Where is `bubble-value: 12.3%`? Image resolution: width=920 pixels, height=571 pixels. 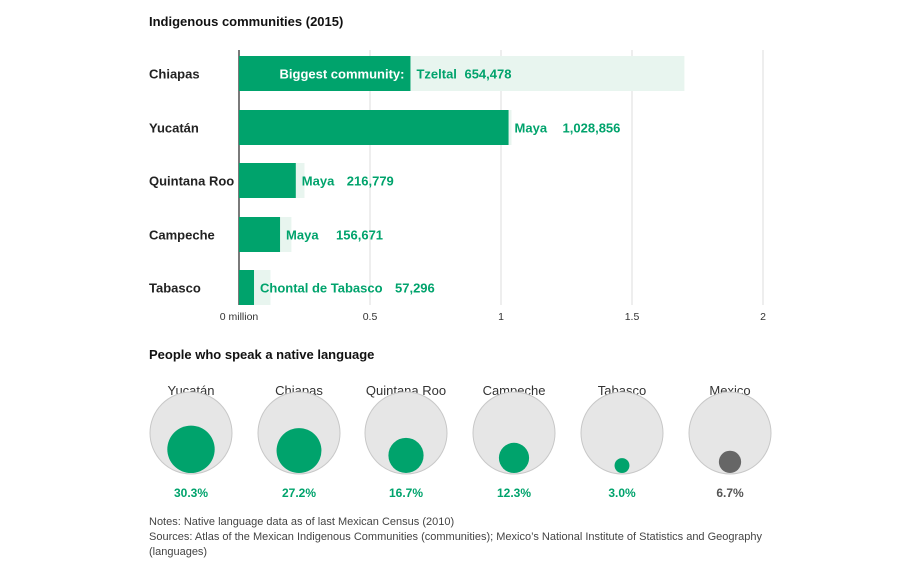 bubble-value: 12.3% is located at coordinates (514, 493).